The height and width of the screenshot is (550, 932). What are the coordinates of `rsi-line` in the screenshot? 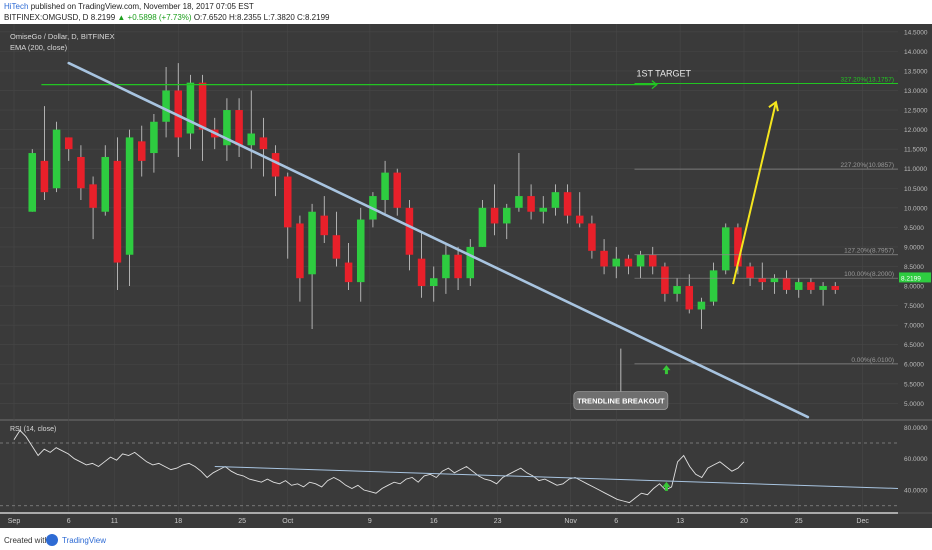 It's located at (379, 466).